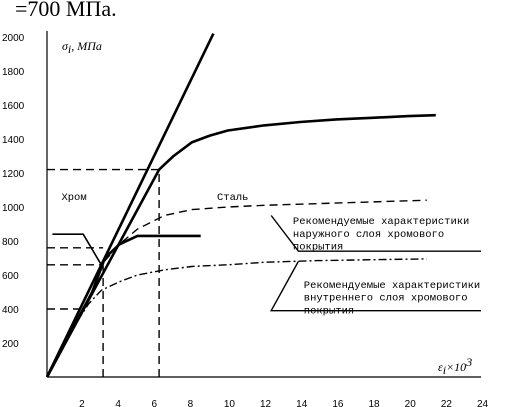 The image size is (516, 407). Describe the element at coordinates (82, 403) in the screenshot. I see `x-tick-label: 2` at that location.